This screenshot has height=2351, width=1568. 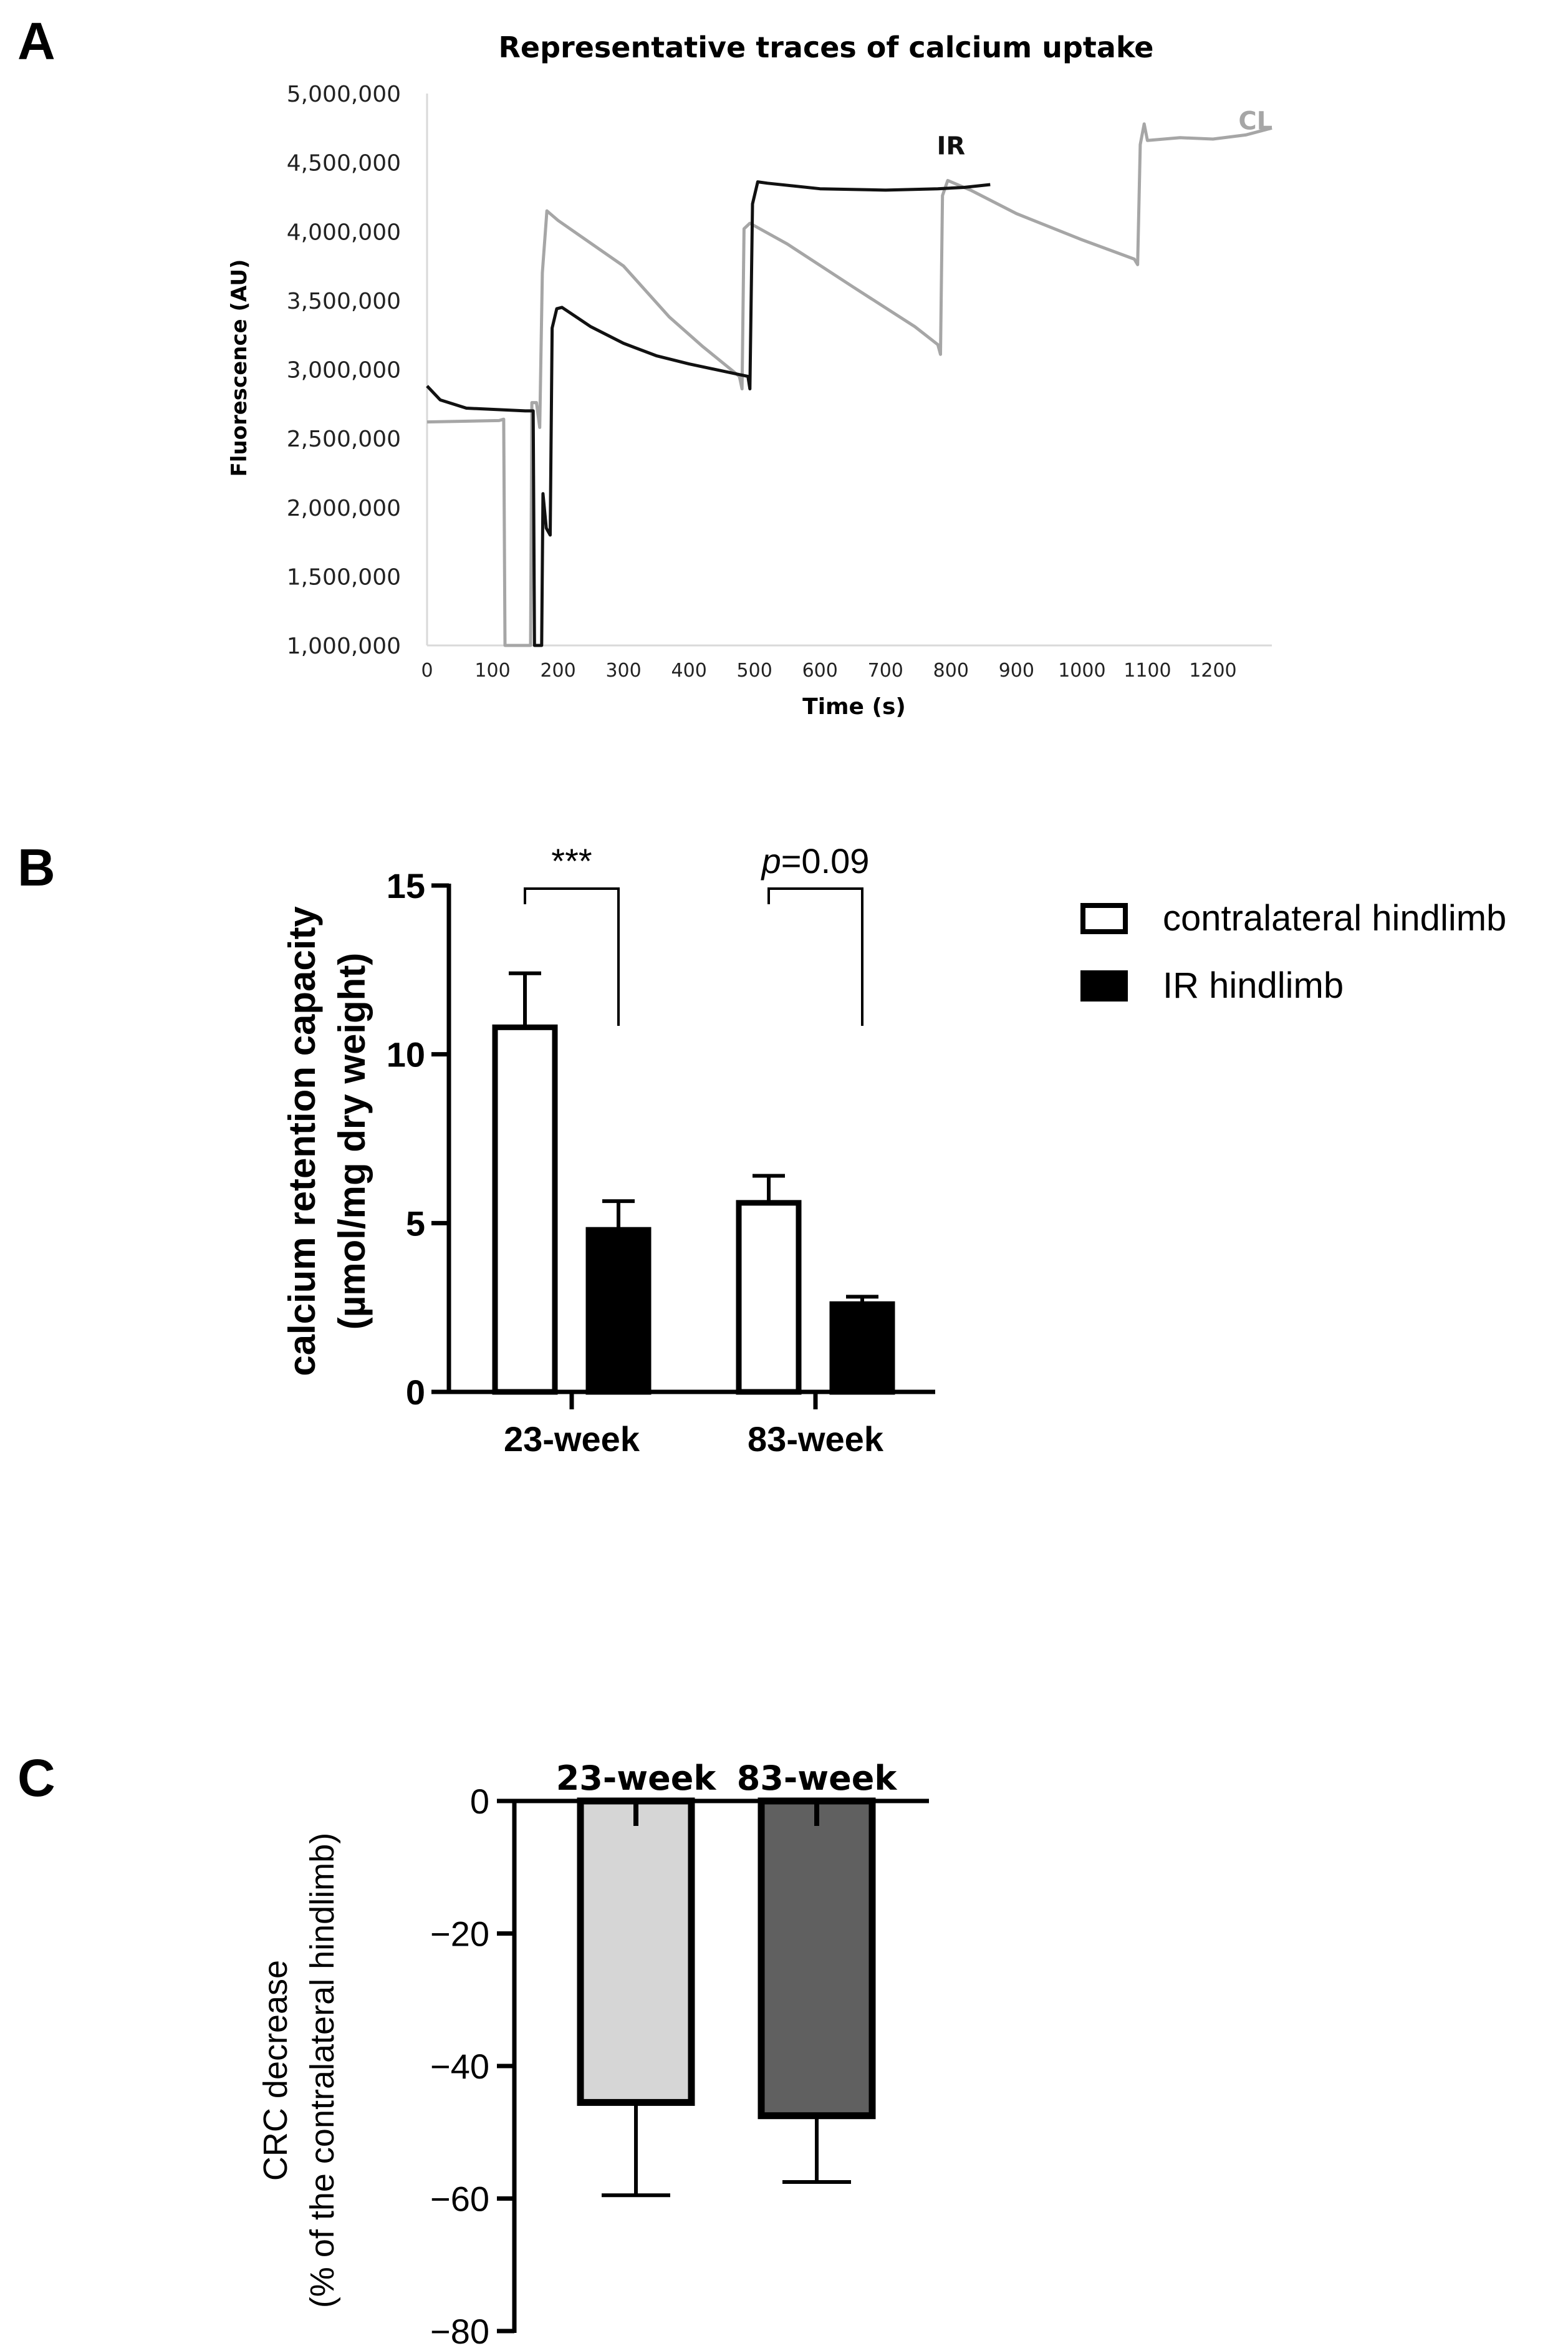 I want to click on series-line-cl, so click(x=849, y=384).